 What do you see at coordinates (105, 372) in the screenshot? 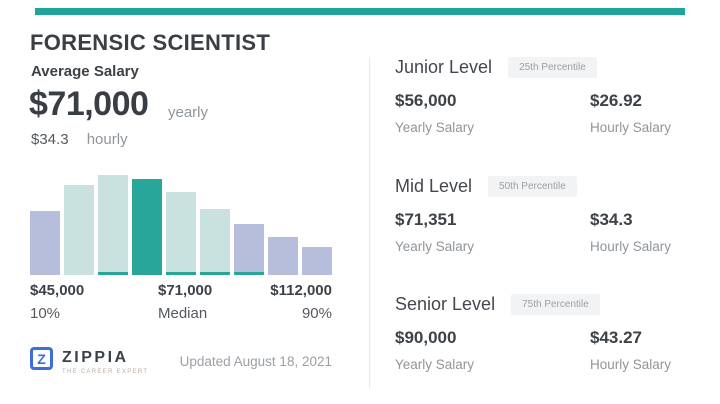
I see `brand-tagline: THE CAREER EXPERT` at bounding box center [105, 372].